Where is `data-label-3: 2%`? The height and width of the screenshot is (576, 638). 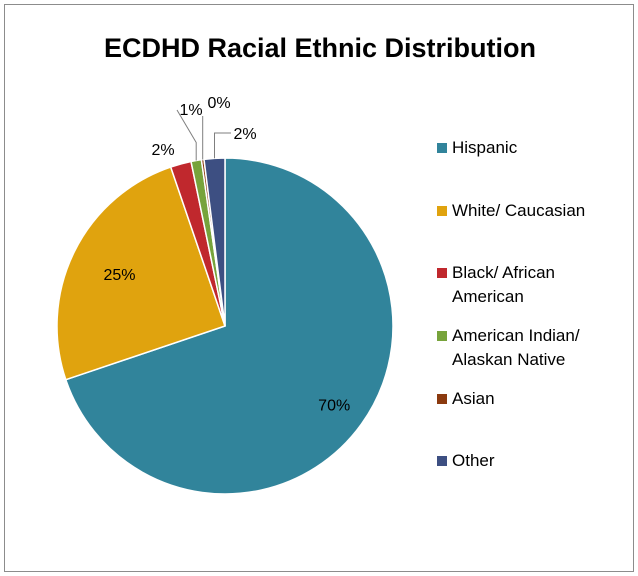
data-label-3: 2% is located at coordinates (162, 150).